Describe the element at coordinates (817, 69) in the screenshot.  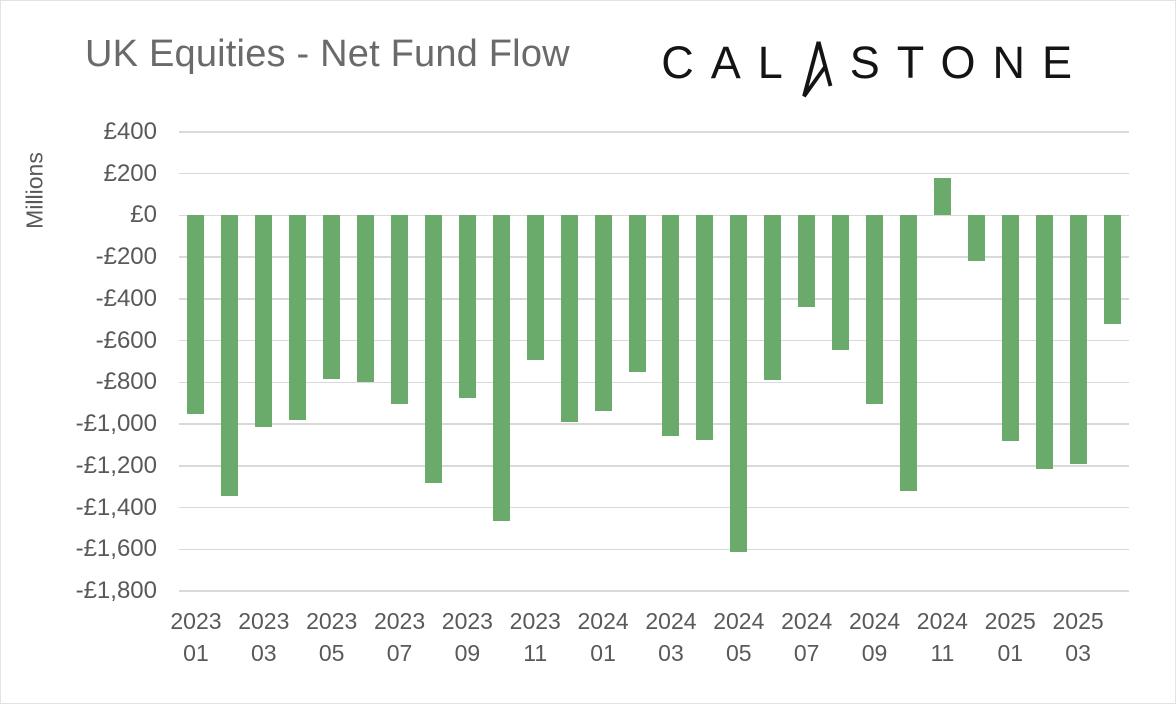
I see `calastone-arrow-a-icon` at that location.